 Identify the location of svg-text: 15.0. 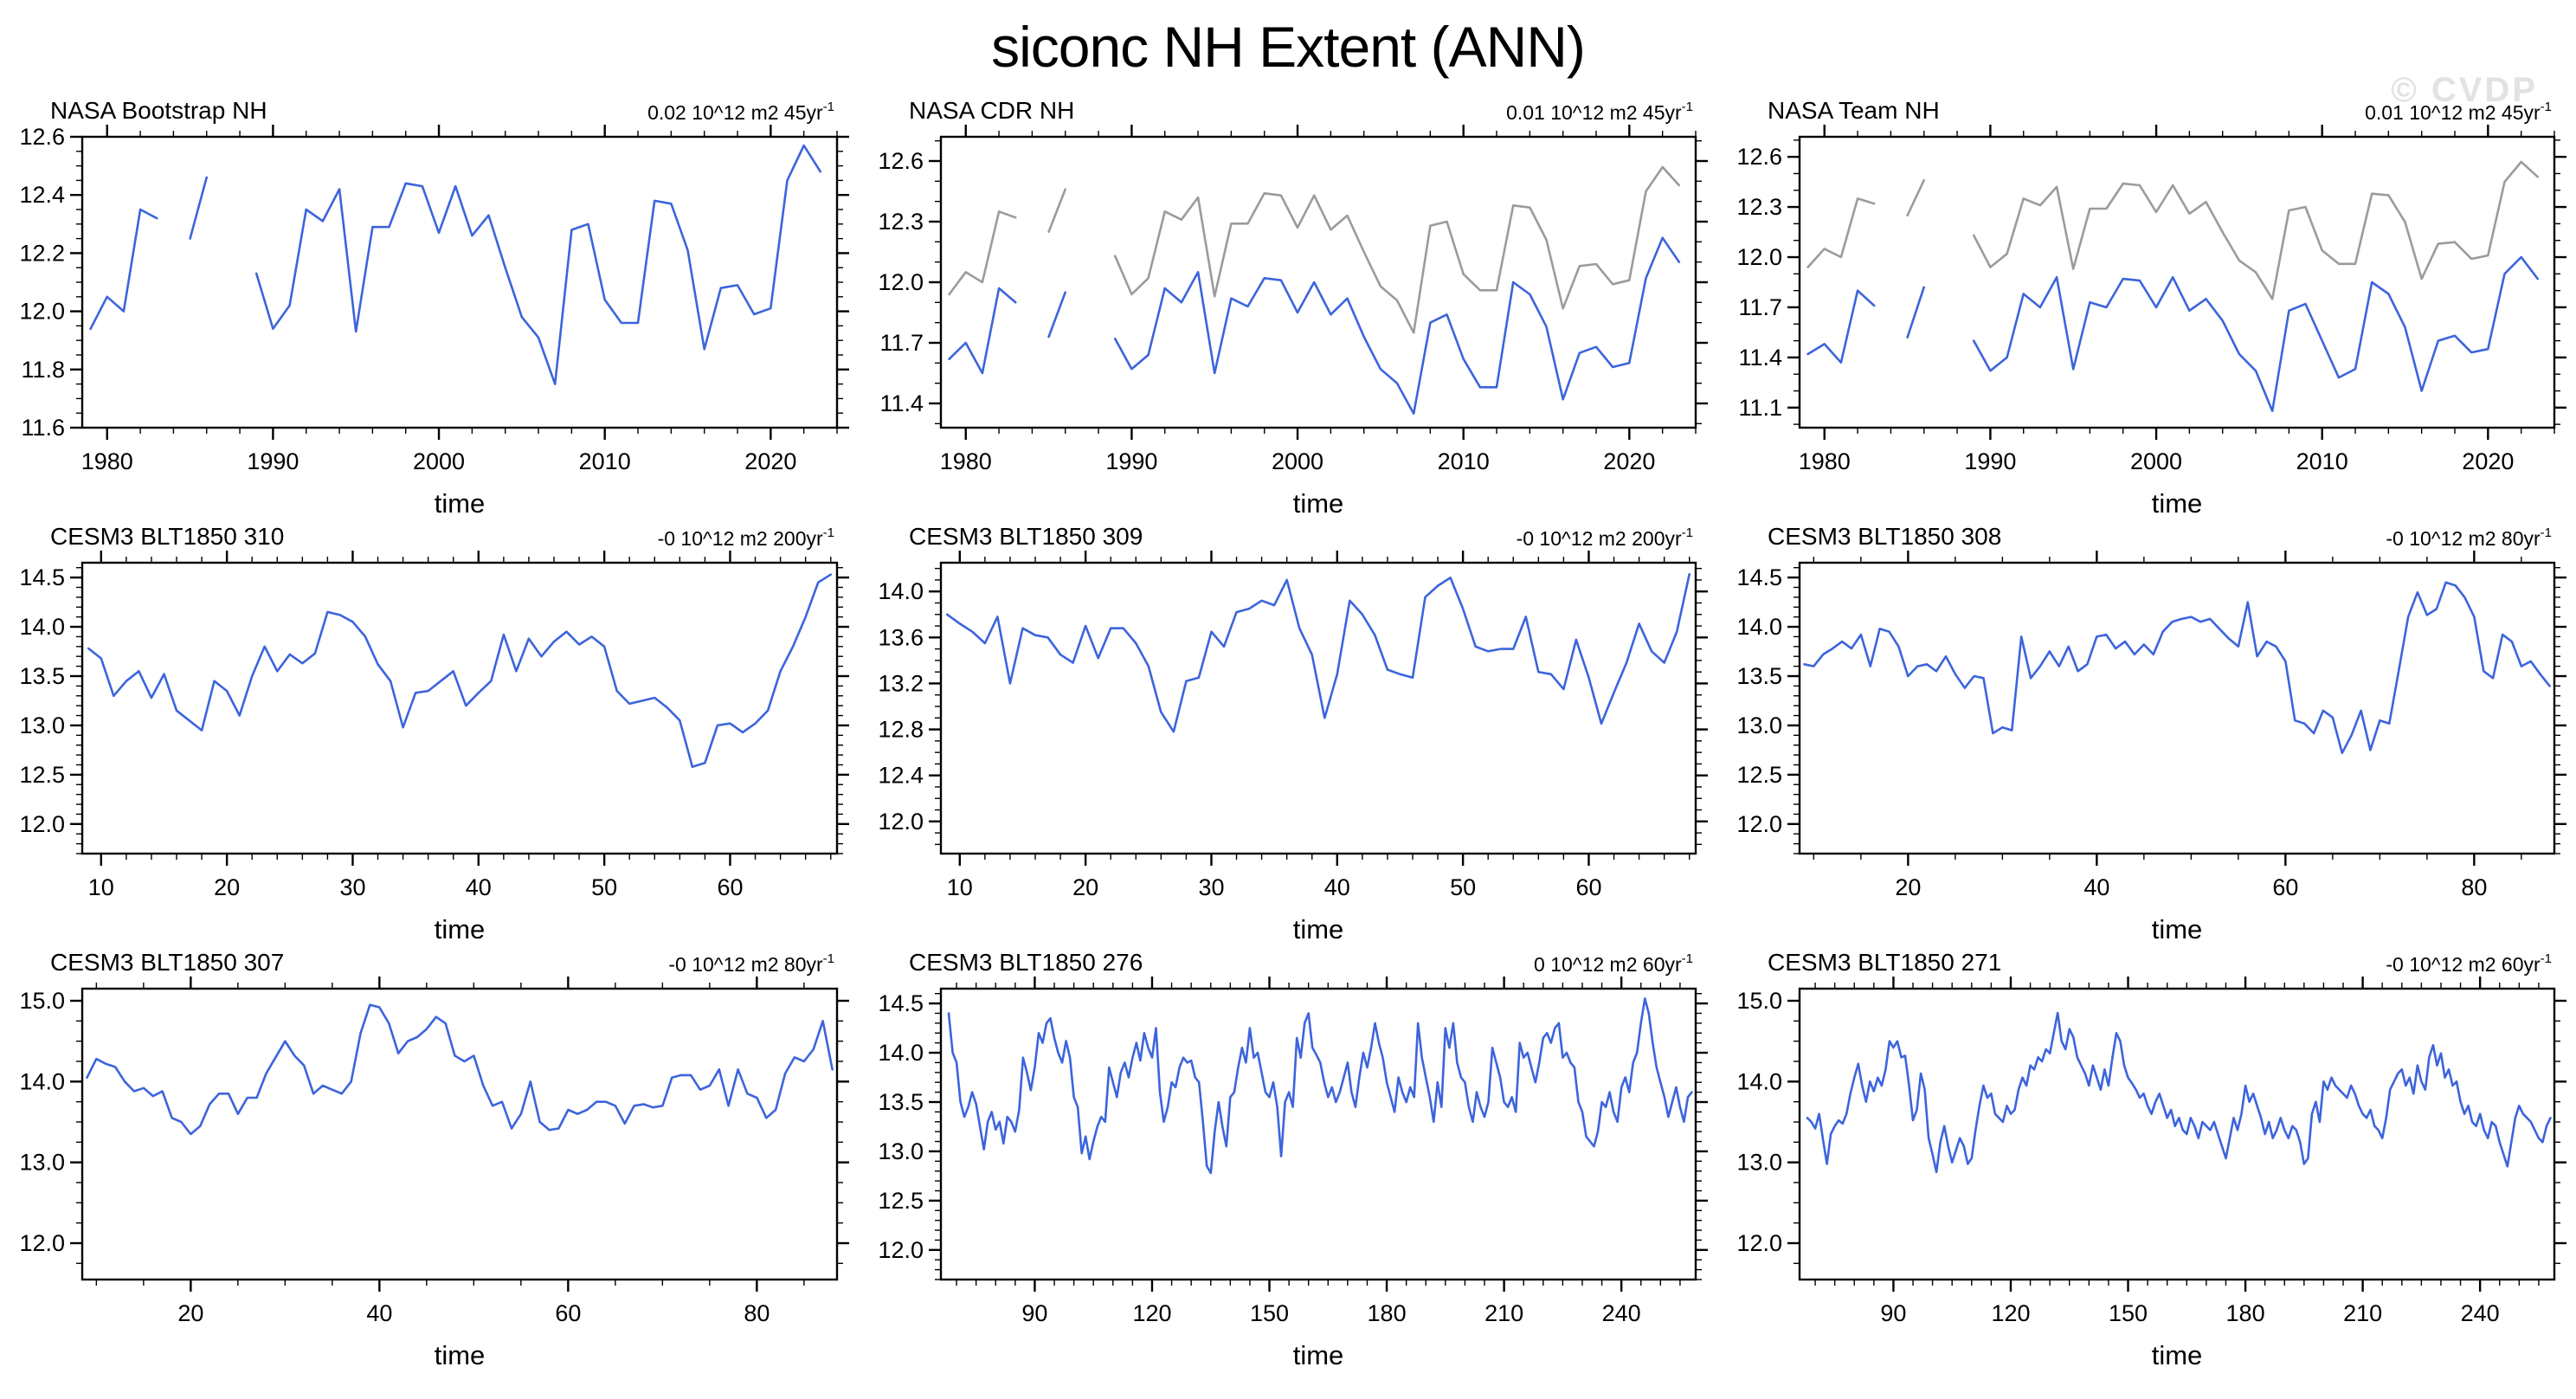
(1759, 1001).